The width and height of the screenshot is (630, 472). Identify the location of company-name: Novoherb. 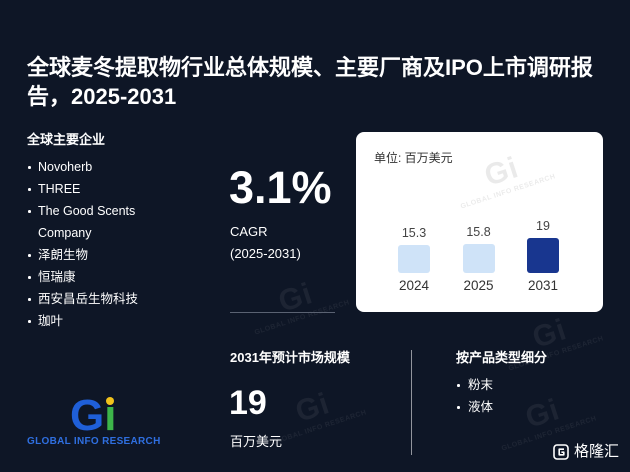
(65, 167).